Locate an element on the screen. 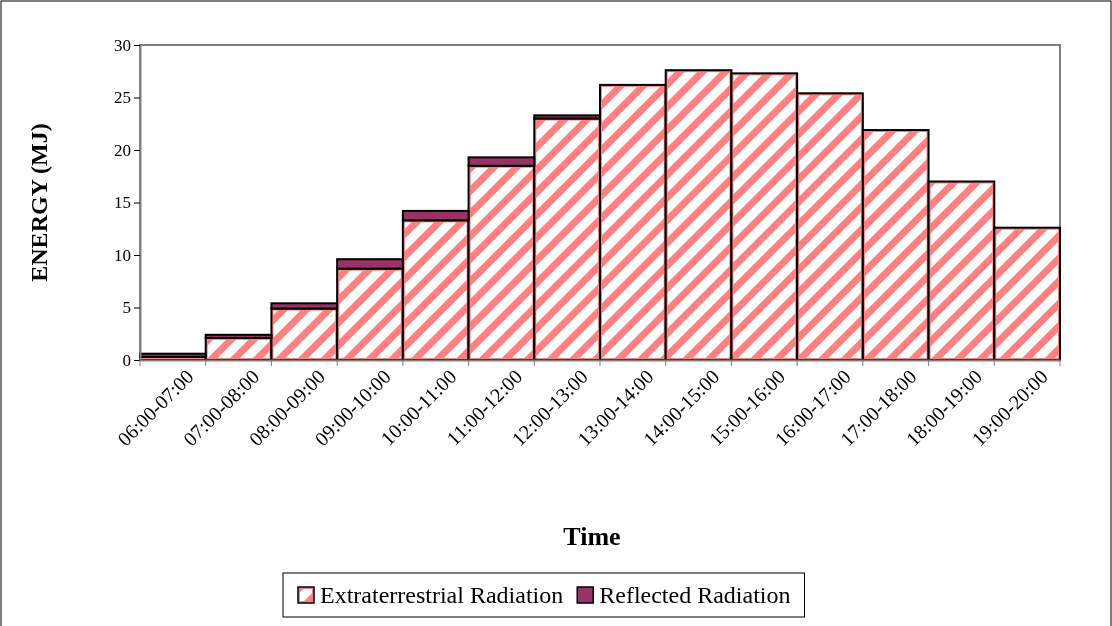  y-tick-label: 0 is located at coordinates (126, 360).